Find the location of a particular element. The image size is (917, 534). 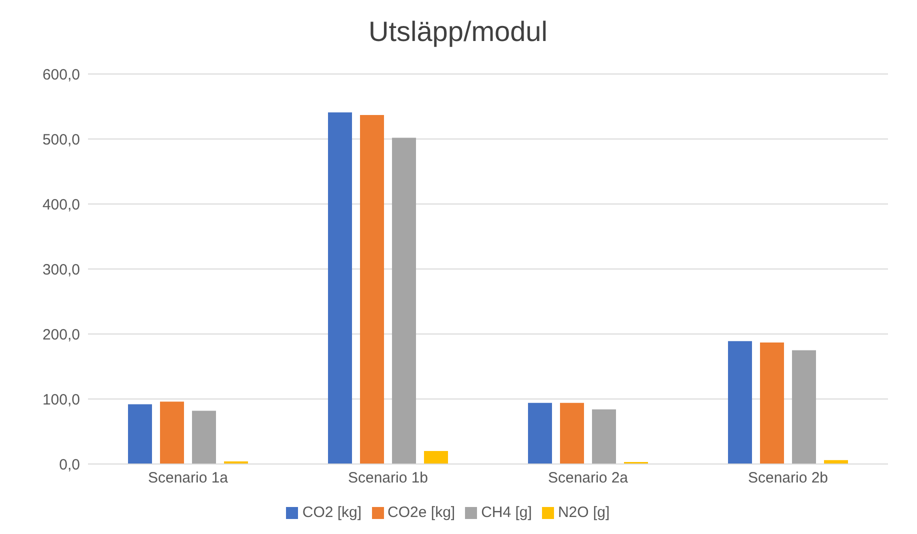

x-tick-label: Scenario 2a is located at coordinates (588, 478).